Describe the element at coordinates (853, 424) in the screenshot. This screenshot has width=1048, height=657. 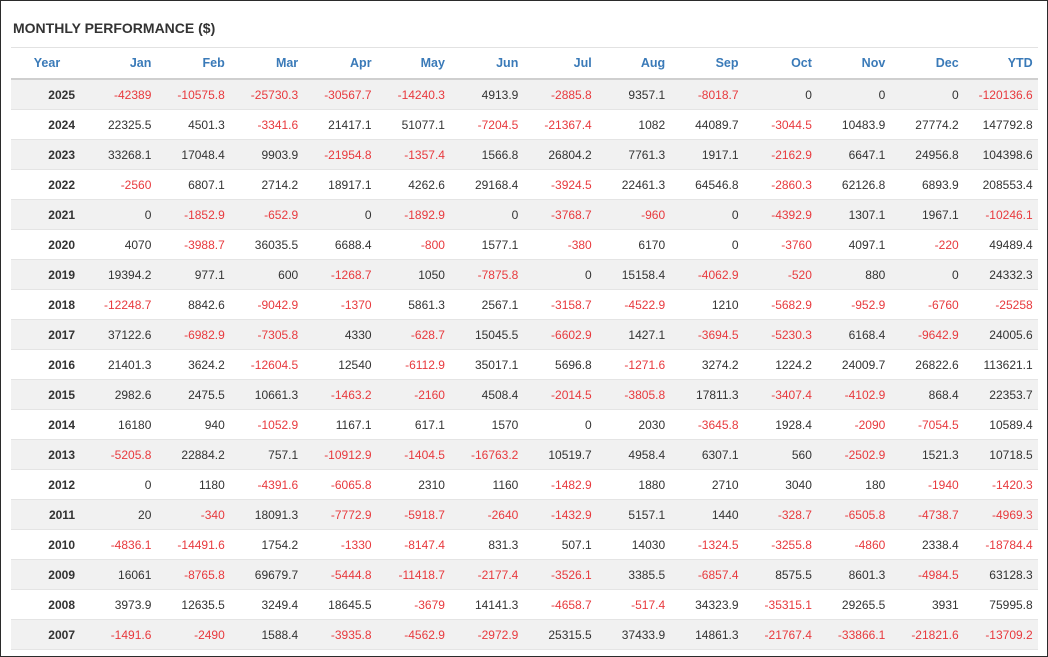
I see `value-cell: -2090` at that location.